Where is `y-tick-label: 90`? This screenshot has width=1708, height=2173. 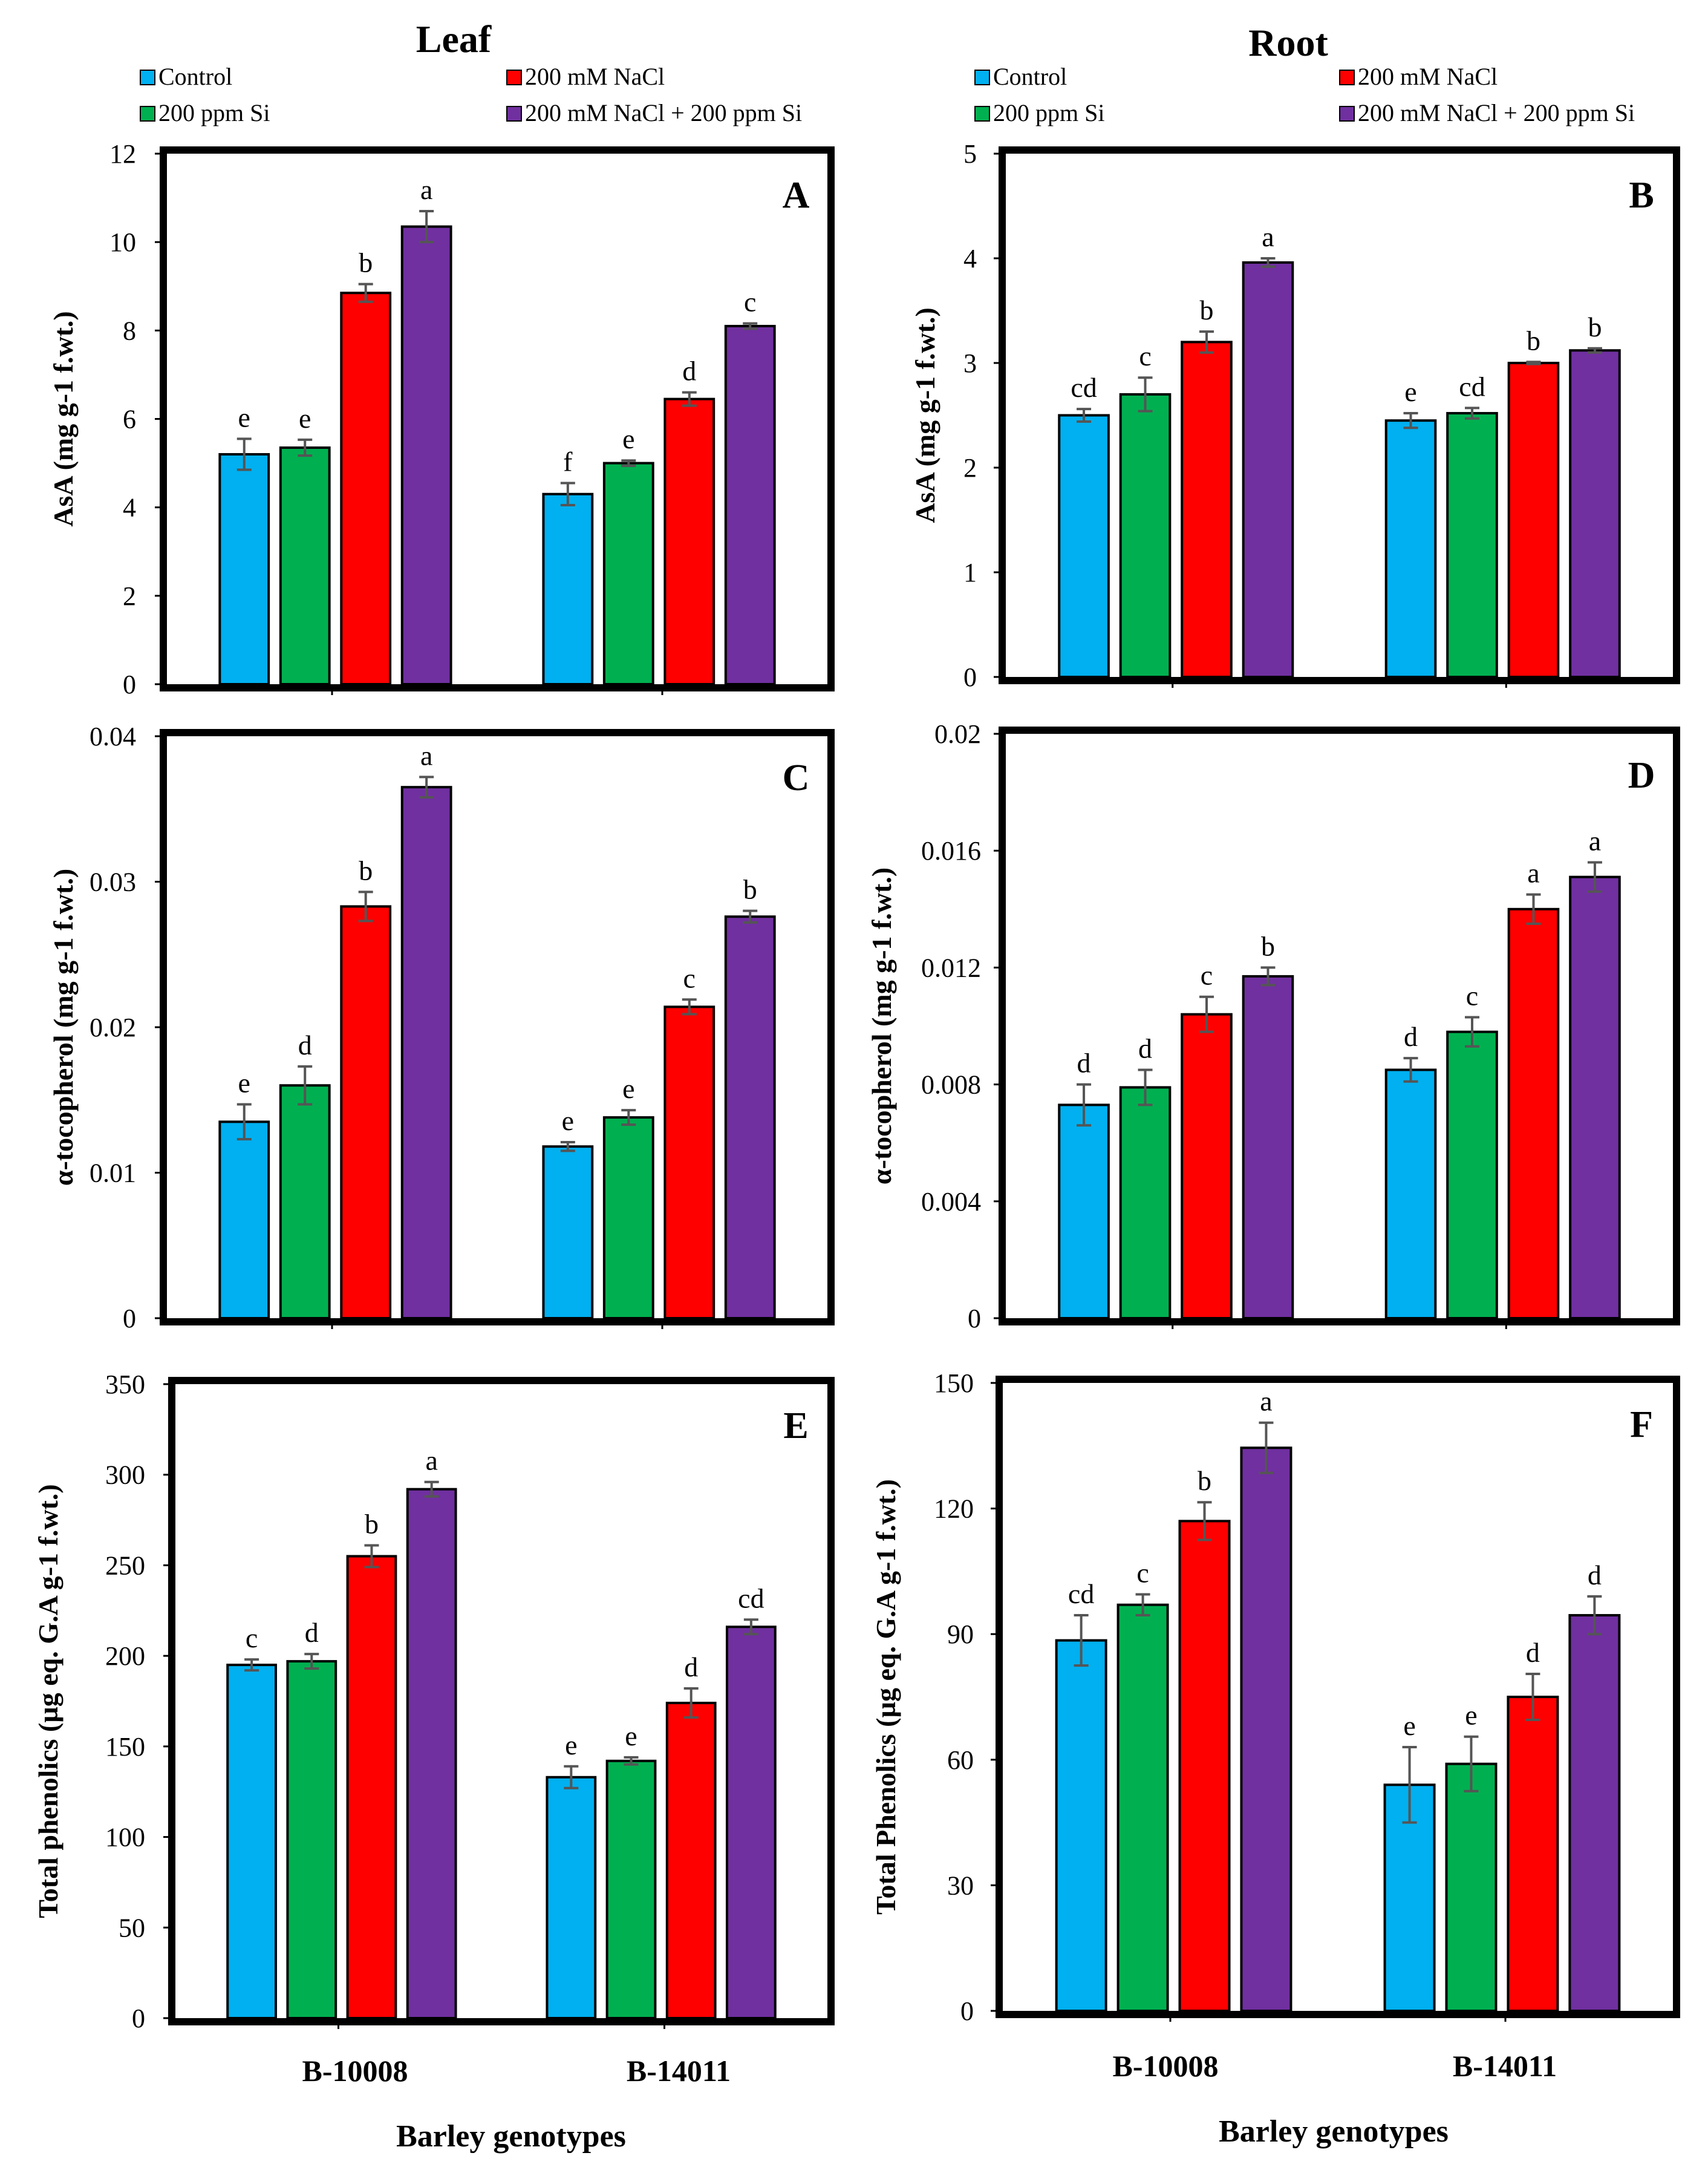
y-tick-label: 90 is located at coordinates (960, 1634).